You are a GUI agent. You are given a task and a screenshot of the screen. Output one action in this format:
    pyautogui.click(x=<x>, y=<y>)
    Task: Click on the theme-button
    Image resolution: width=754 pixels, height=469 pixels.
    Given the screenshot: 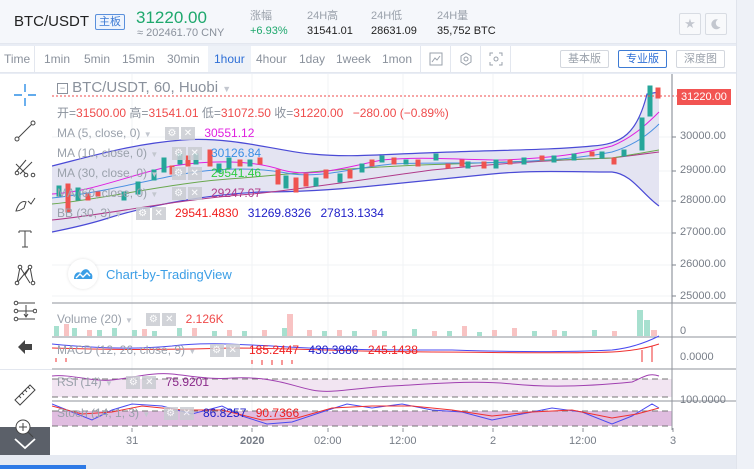 What is the action you would take?
    pyautogui.click(x=716, y=24)
    